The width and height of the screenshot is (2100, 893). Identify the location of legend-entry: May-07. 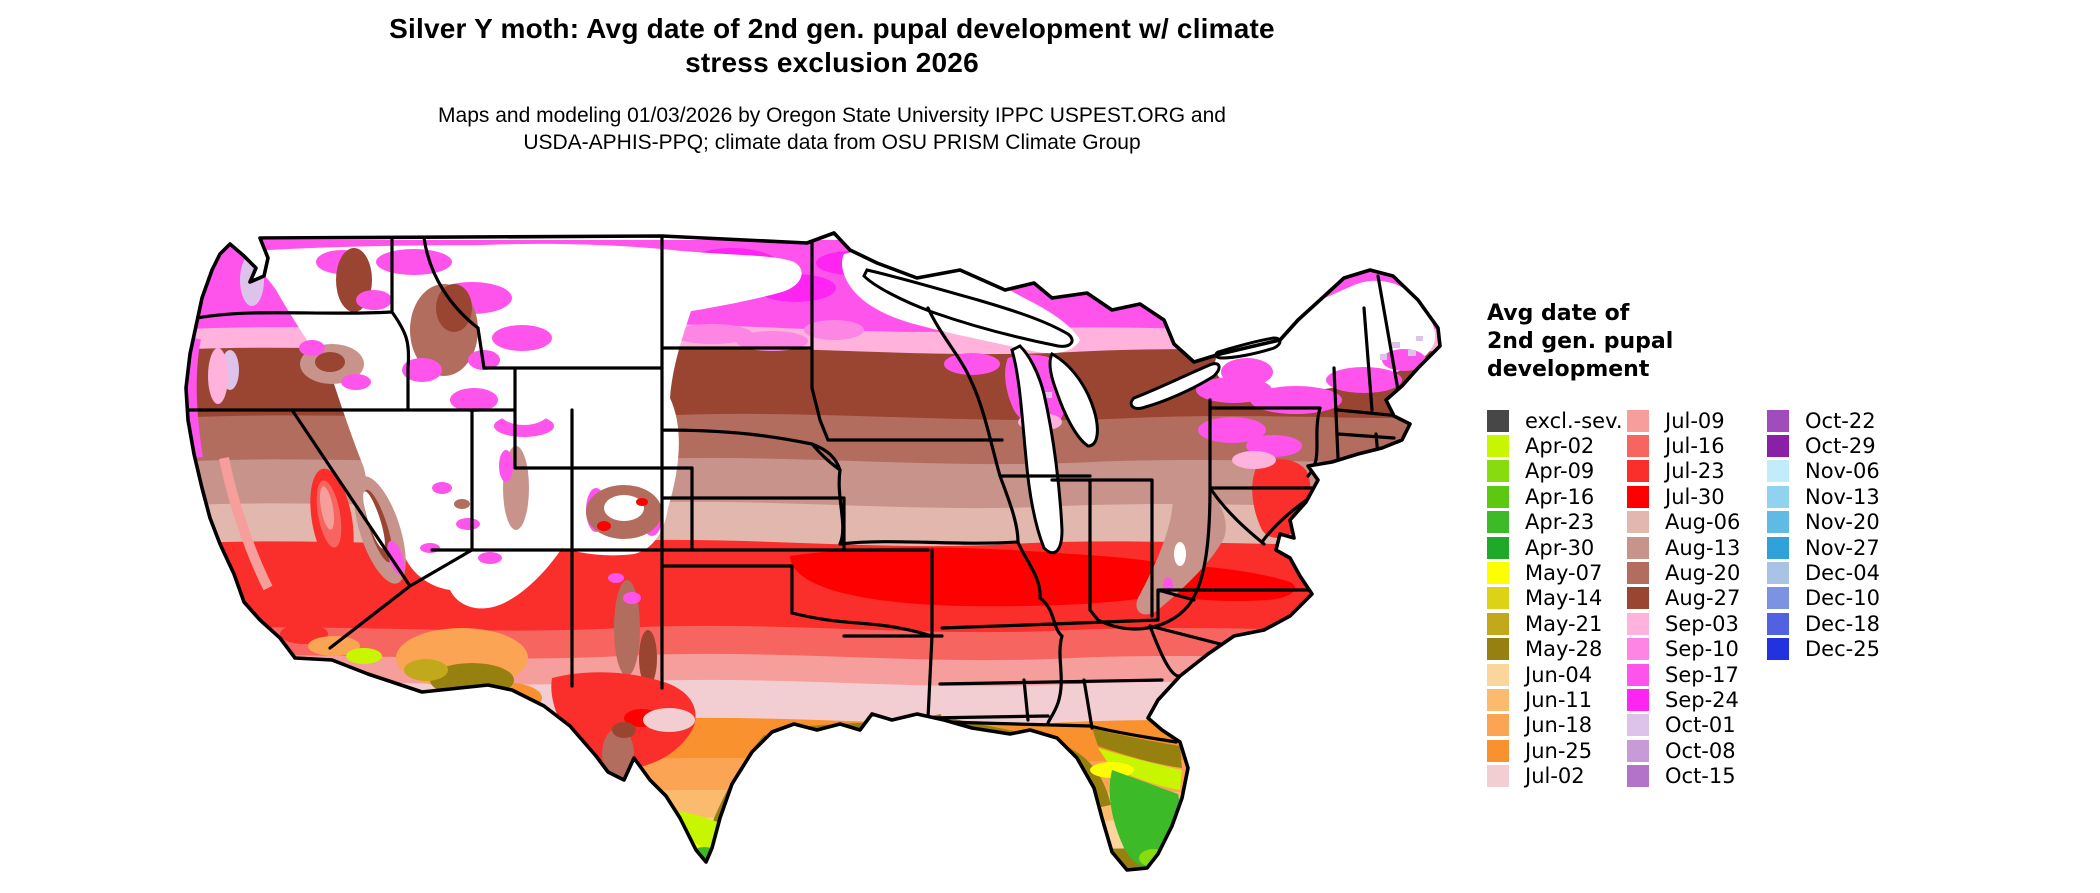
(1557, 572).